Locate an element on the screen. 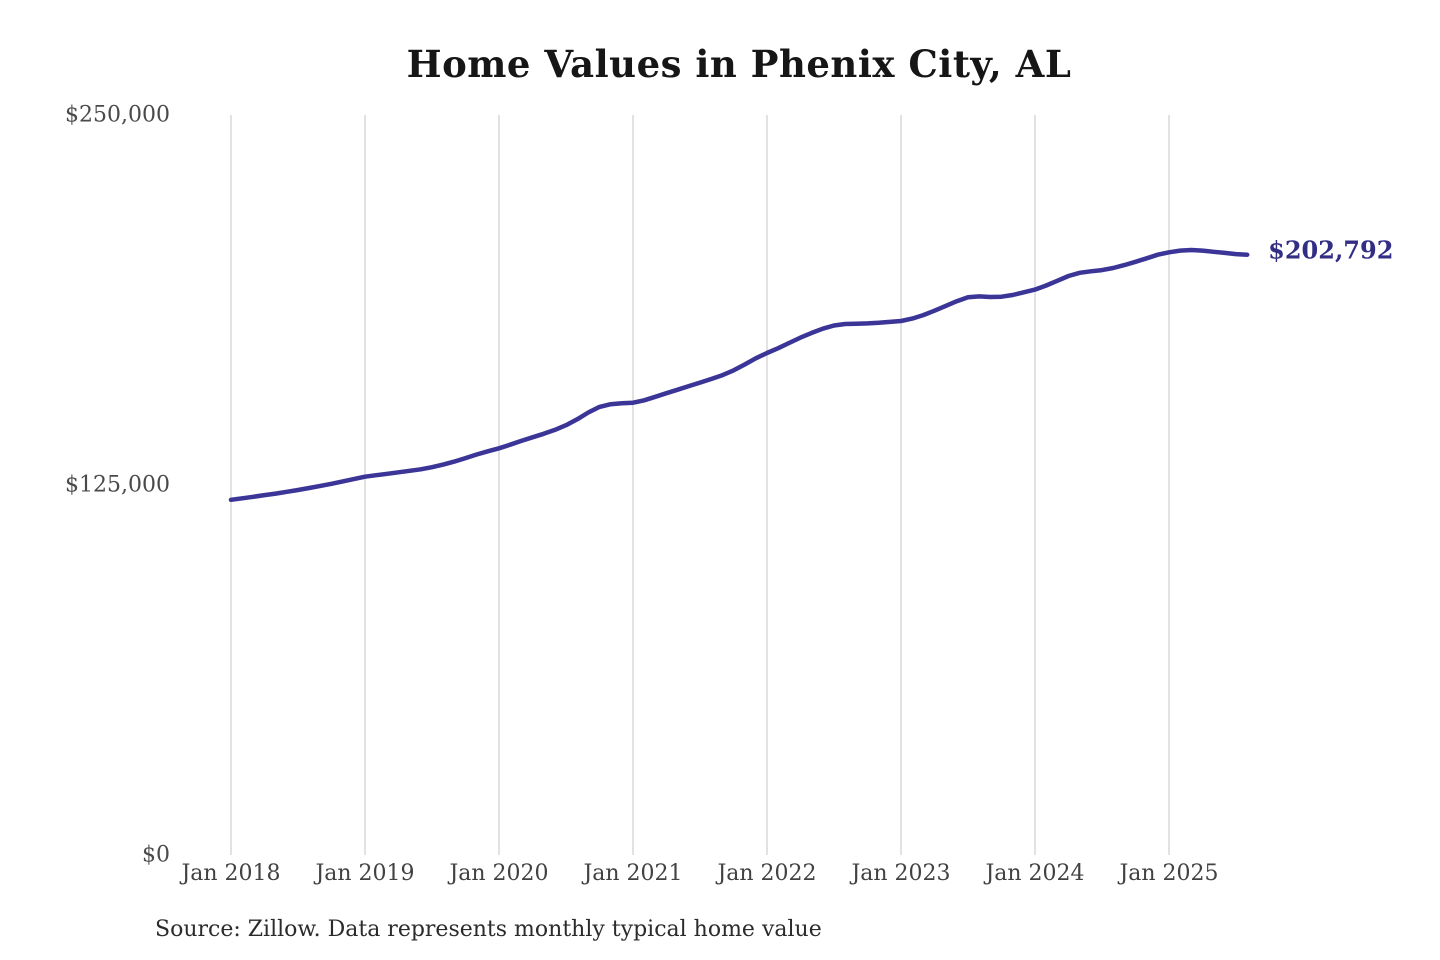  x-tick-label: Jan 2025 is located at coordinates (1169, 873).